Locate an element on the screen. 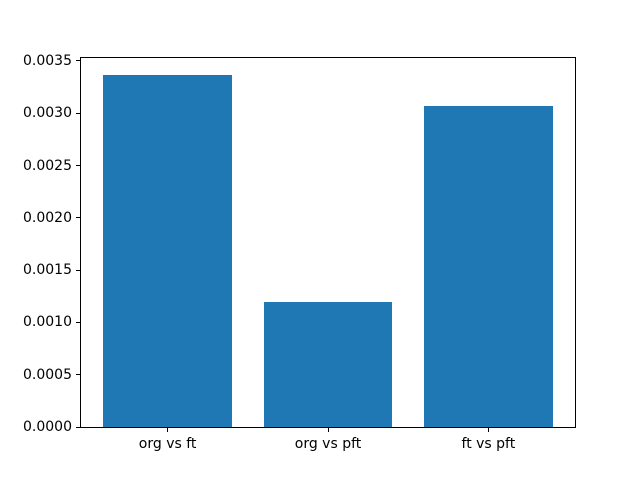  bar-org-vs-ft is located at coordinates (167, 250).